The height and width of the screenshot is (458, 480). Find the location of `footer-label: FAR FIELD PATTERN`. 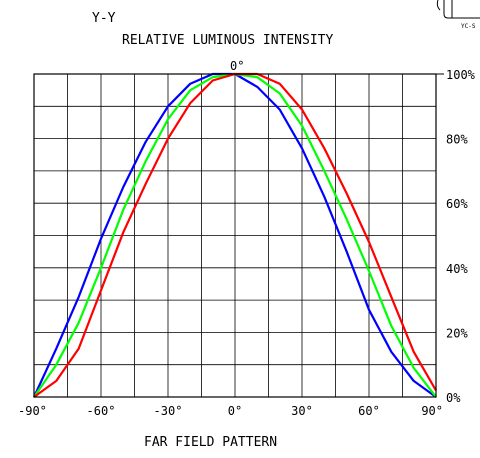

footer-label: FAR FIELD PATTERN is located at coordinates (210, 442).